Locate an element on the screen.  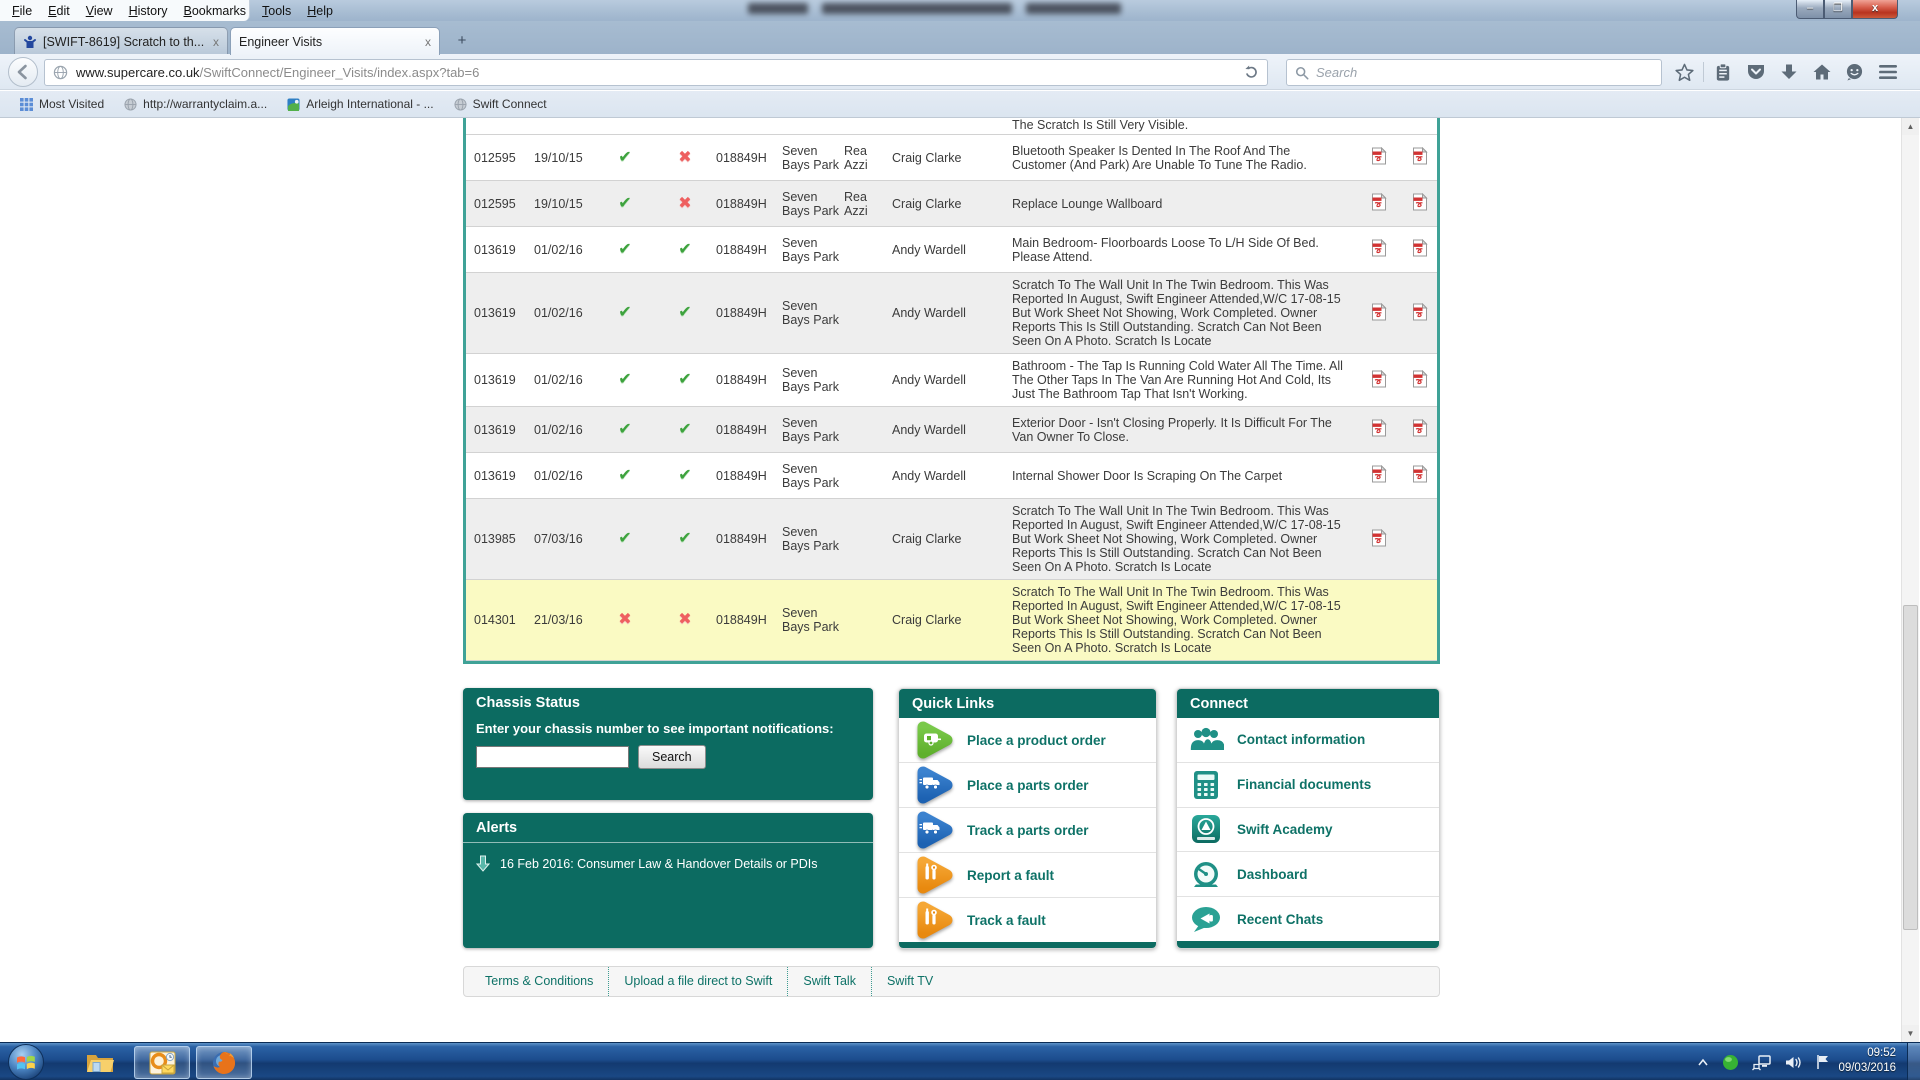
start-button is located at coordinates (26, 1062).